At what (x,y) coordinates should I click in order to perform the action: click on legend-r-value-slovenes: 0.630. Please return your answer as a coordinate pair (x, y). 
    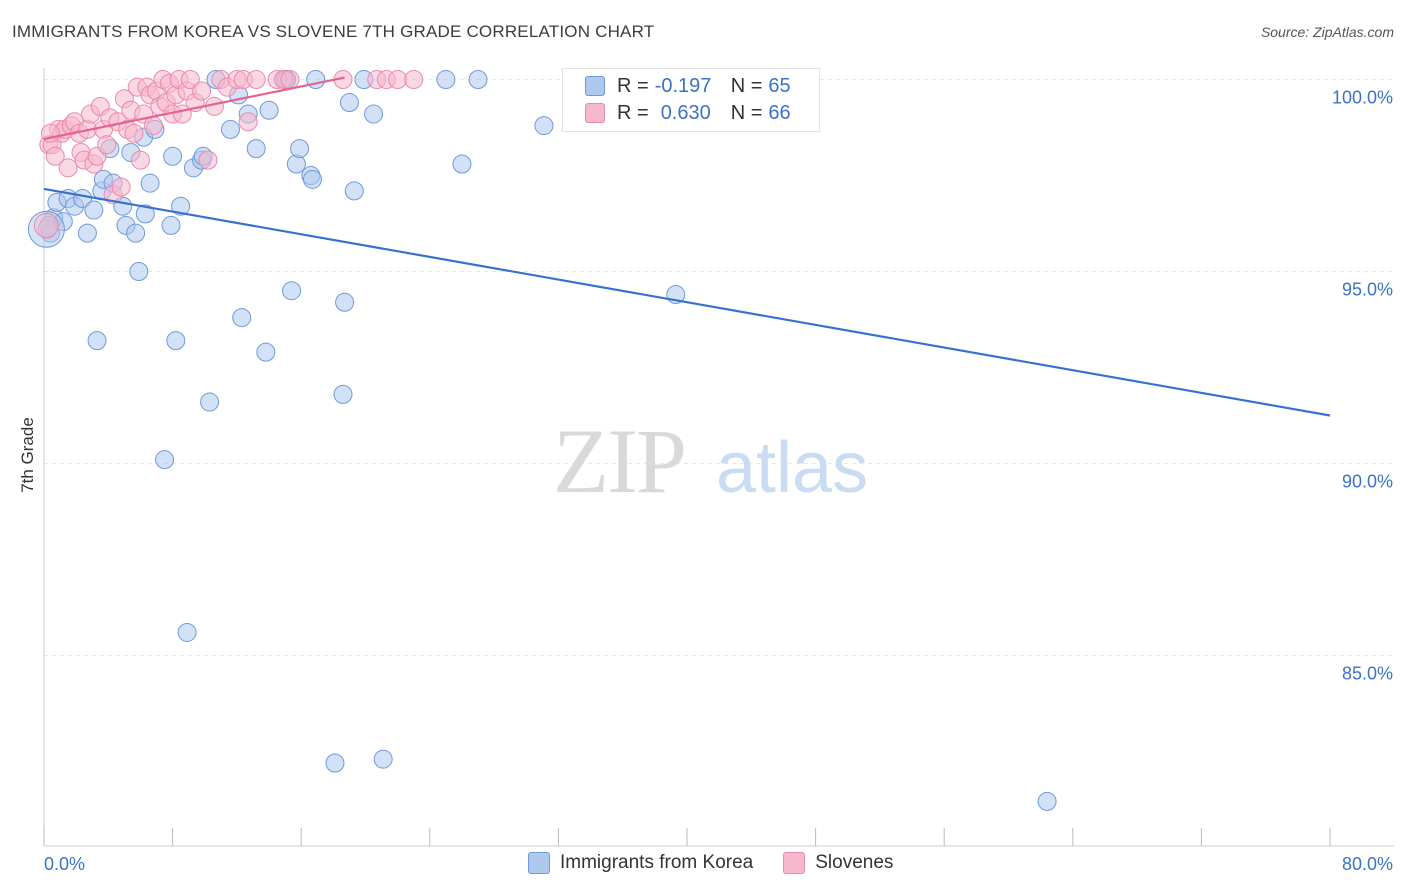
    Looking at the image, I should click on (685, 112).